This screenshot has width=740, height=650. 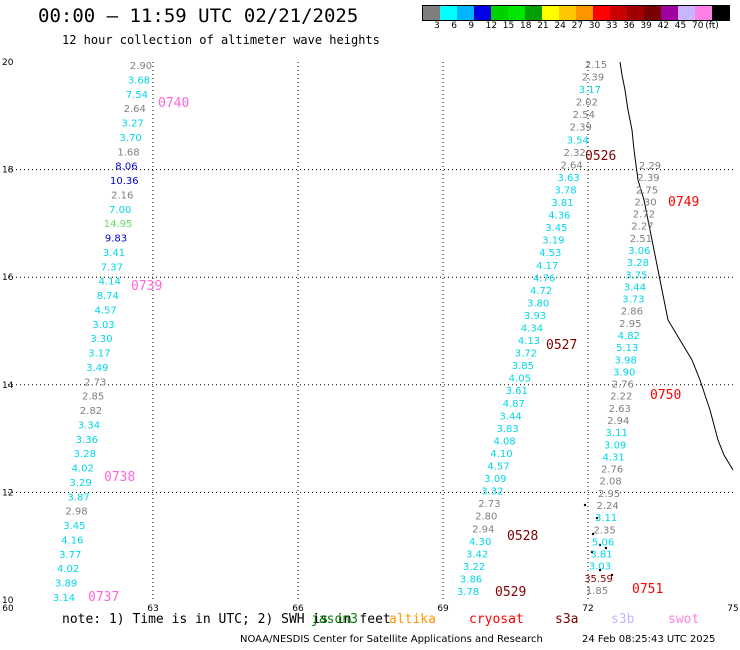 I want to click on wave-height-label: 3.63, so click(x=568, y=178).